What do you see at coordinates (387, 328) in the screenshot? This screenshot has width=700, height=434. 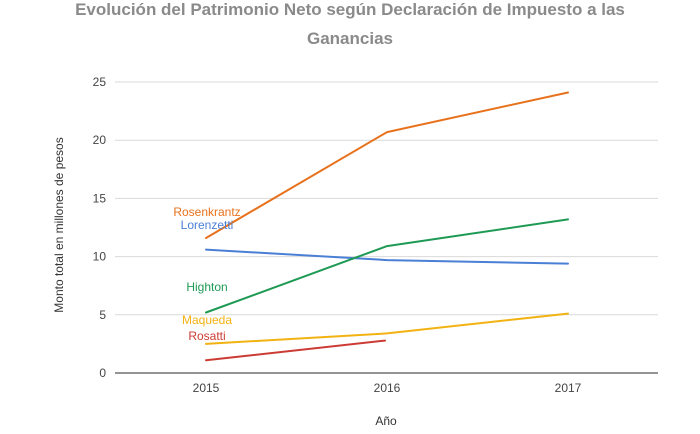 I see `series-line-maqueda` at bounding box center [387, 328].